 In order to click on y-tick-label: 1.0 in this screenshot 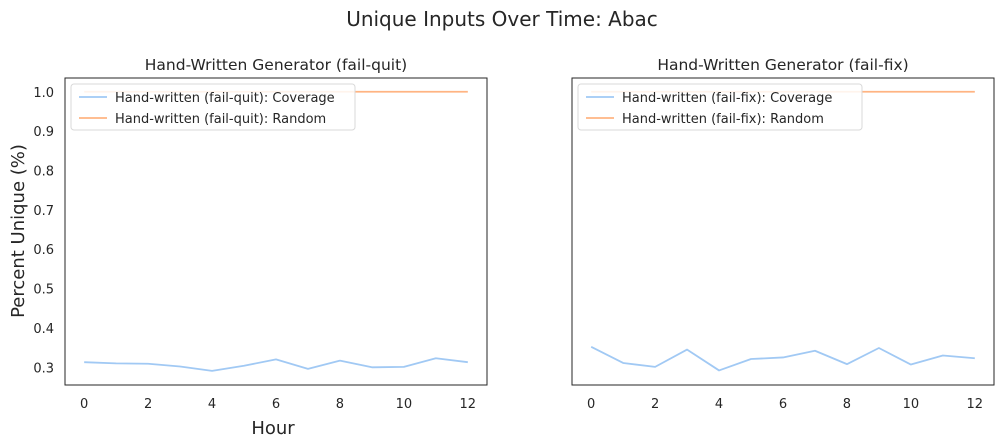, I will do `click(43, 93)`.